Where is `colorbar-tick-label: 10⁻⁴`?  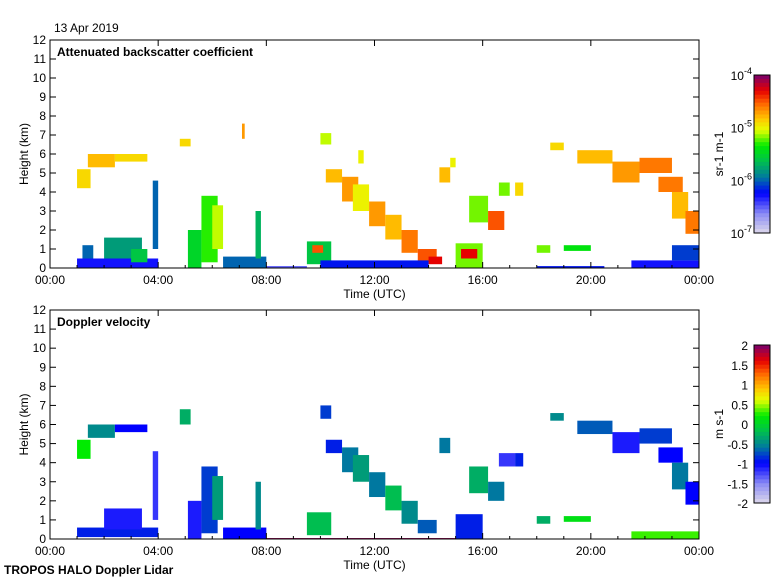
colorbar-tick-label: 10⁻⁴ is located at coordinates (741, 74).